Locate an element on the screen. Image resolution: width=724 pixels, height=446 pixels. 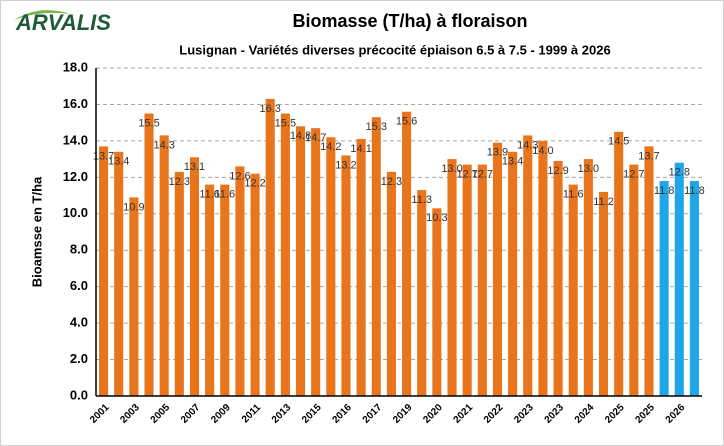
y-tick-label: 8.0 is located at coordinates (79, 249).